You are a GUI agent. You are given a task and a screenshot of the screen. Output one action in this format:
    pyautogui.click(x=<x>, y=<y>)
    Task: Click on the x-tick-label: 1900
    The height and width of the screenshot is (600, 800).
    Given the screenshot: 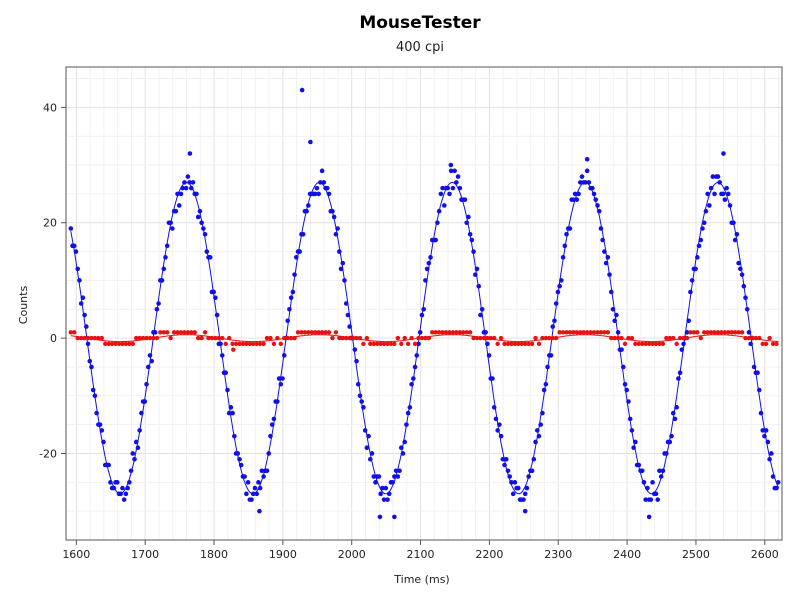 What is the action you would take?
    pyautogui.click(x=283, y=554)
    